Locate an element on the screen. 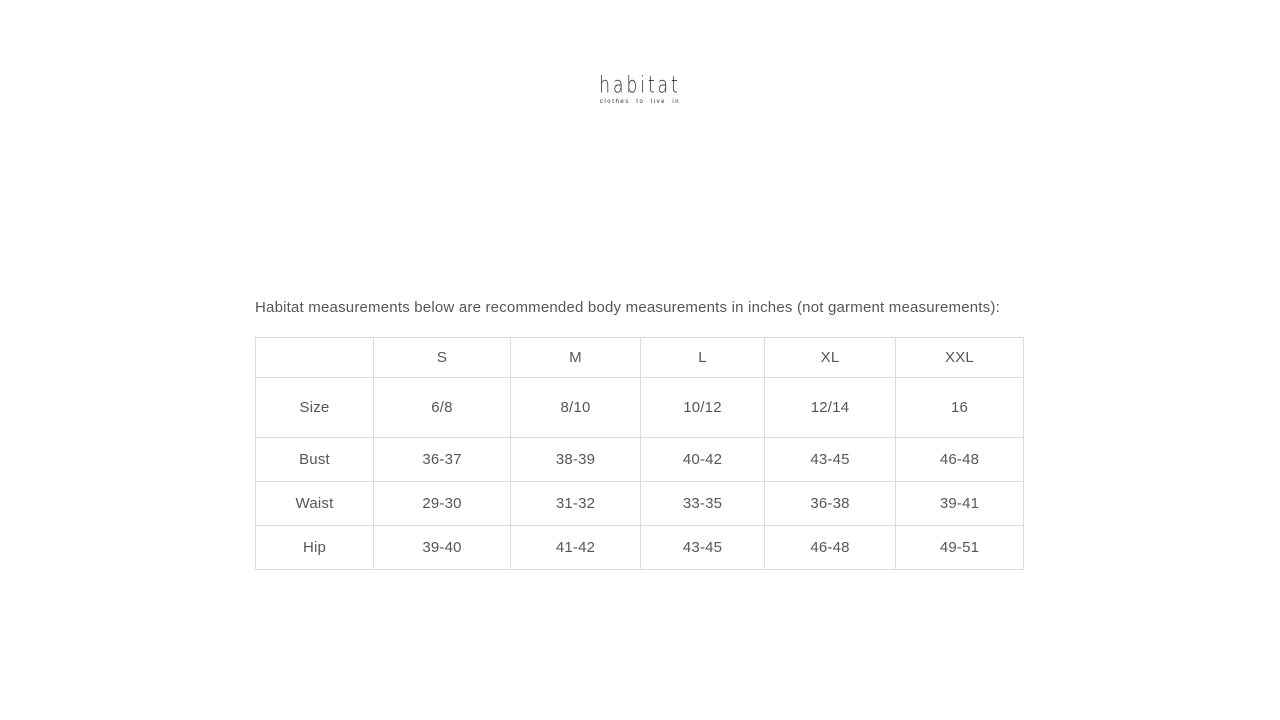  size-chart-measurement-cell: 16 is located at coordinates (959, 407).